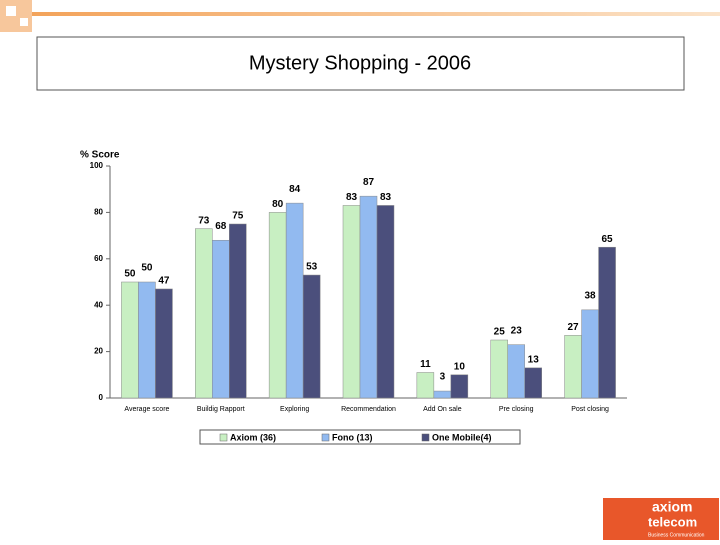 The width and height of the screenshot is (720, 545). What do you see at coordinates (462, 437) in the screenshot?
I see `legend-label: One Mobile(4)` at bounding box center [462, 437].